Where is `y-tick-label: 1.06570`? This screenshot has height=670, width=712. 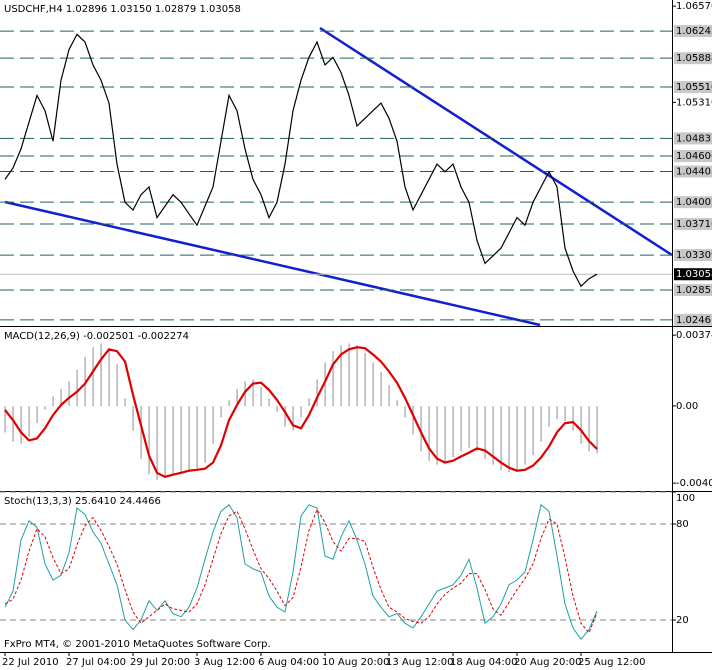
y-tick-label: 1.06570 is located at coordinates (694, 6).